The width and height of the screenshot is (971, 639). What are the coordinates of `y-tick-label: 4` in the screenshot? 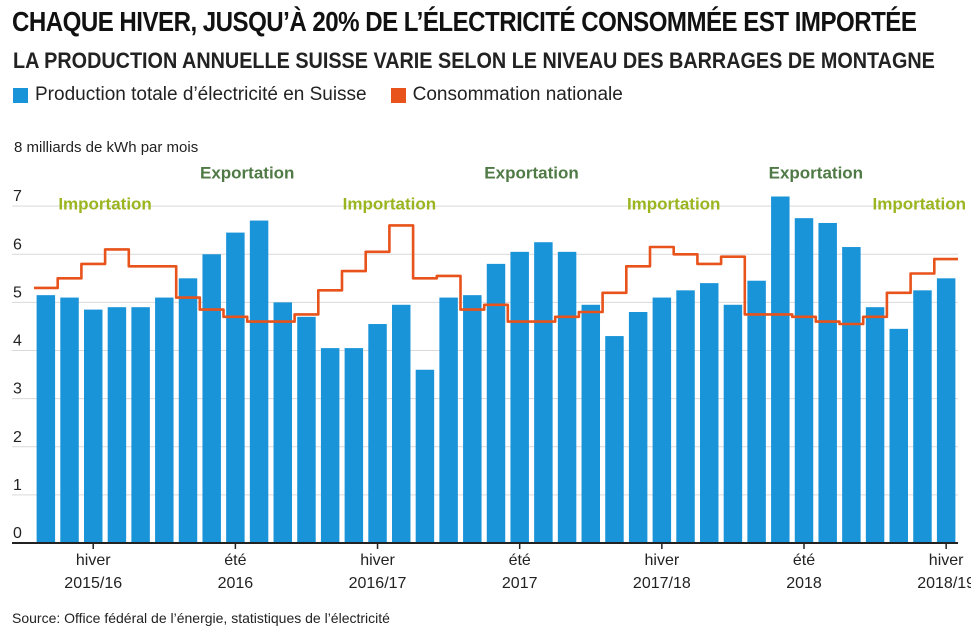 It's located at (17, 341).